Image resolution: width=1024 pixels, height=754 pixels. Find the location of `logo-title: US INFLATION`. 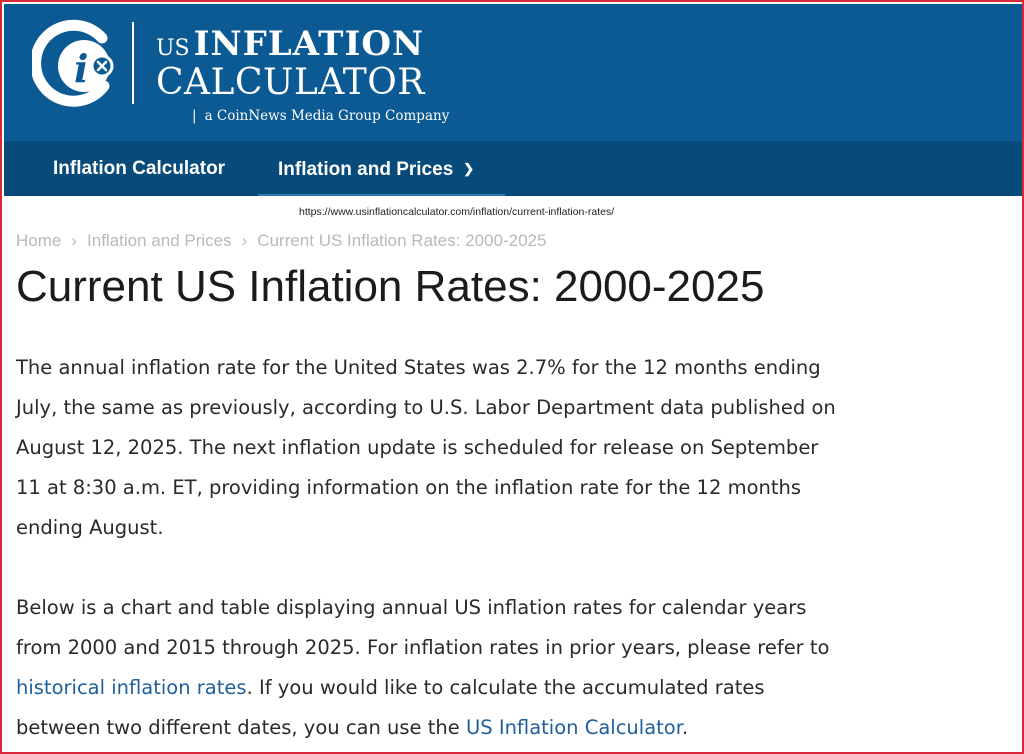

logo-title: US INFLATION is located at coordinates (290, 44).